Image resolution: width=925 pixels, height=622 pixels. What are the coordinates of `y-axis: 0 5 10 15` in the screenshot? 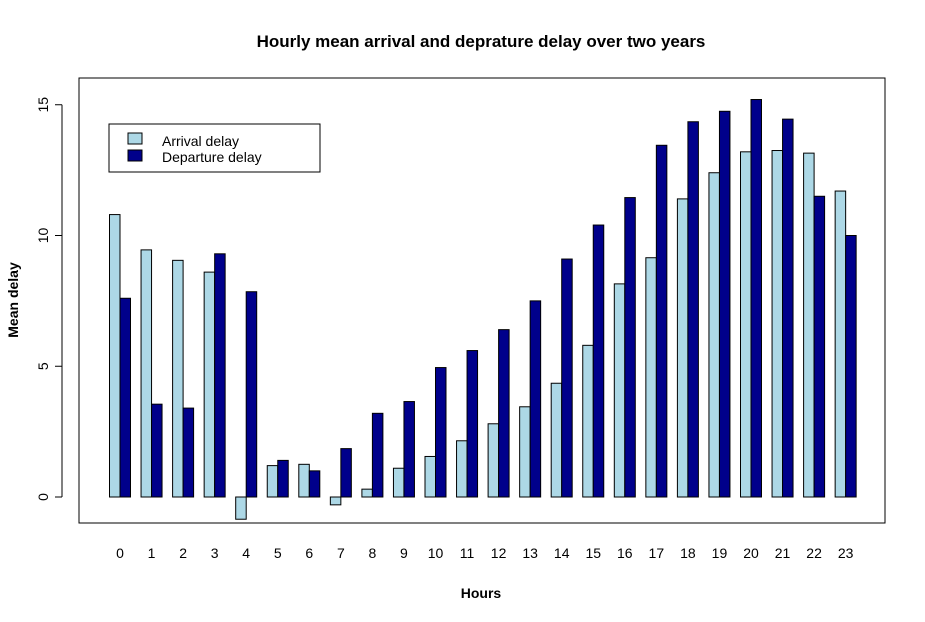 It's located at (49, 299).